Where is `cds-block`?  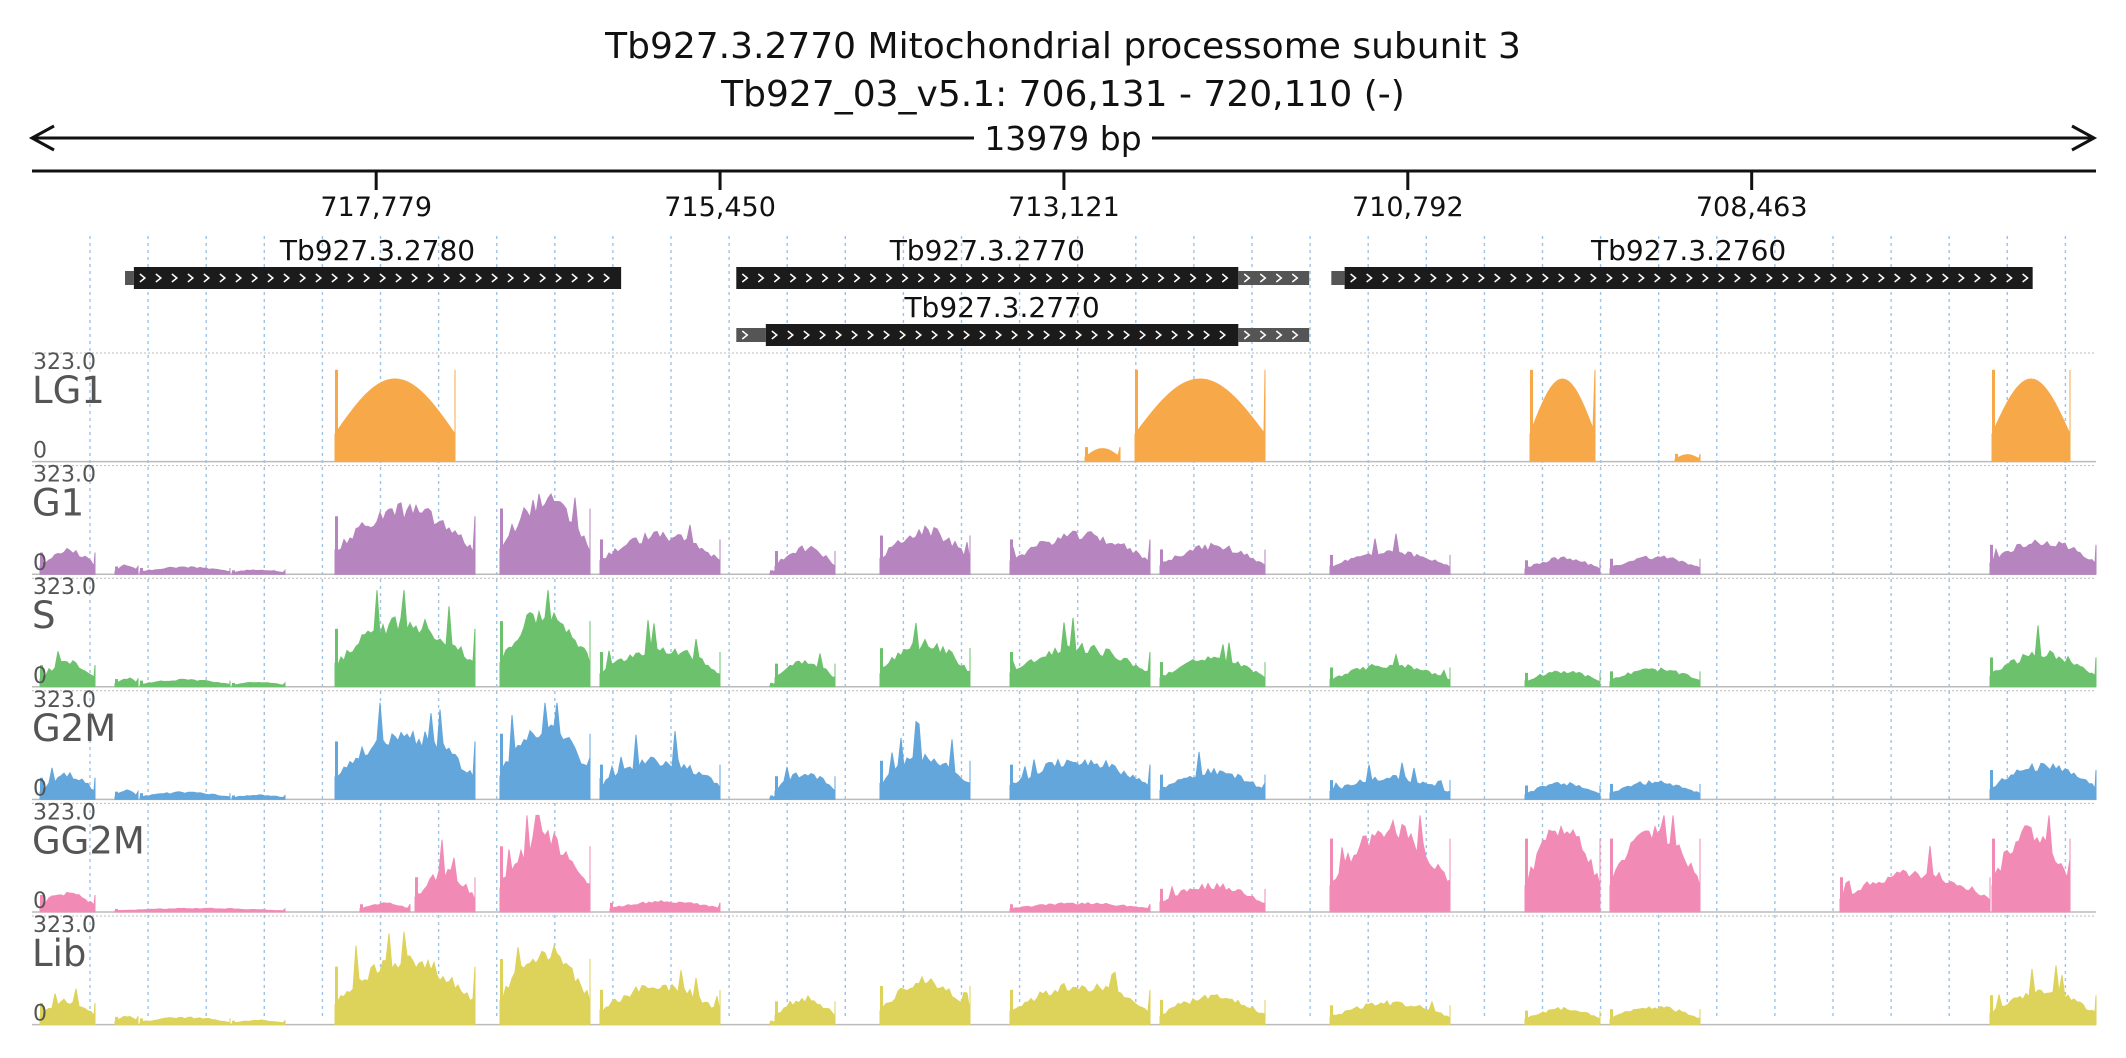 cds-block is located at coordinates (377, 278).